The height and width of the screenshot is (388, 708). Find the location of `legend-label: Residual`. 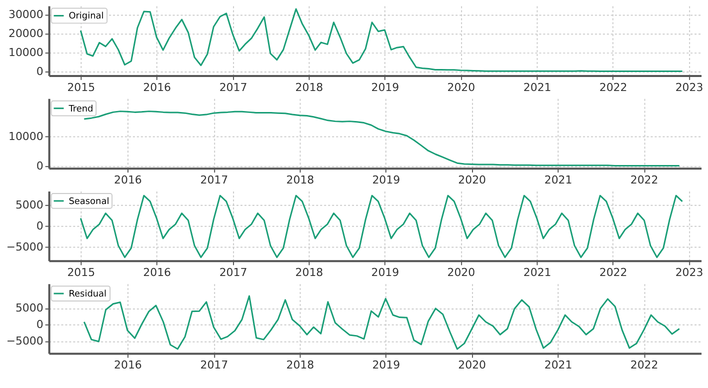

legend-label: Residual is located at coordinates (87, 295).